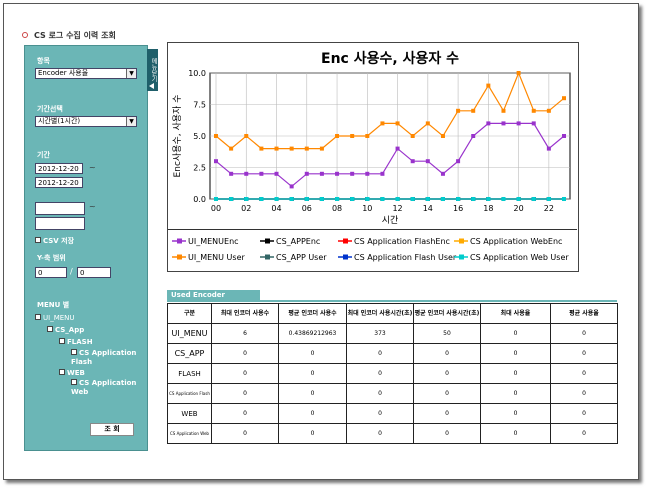  I want to click on legend-label: CS Application Flash User, so click(405, 257).